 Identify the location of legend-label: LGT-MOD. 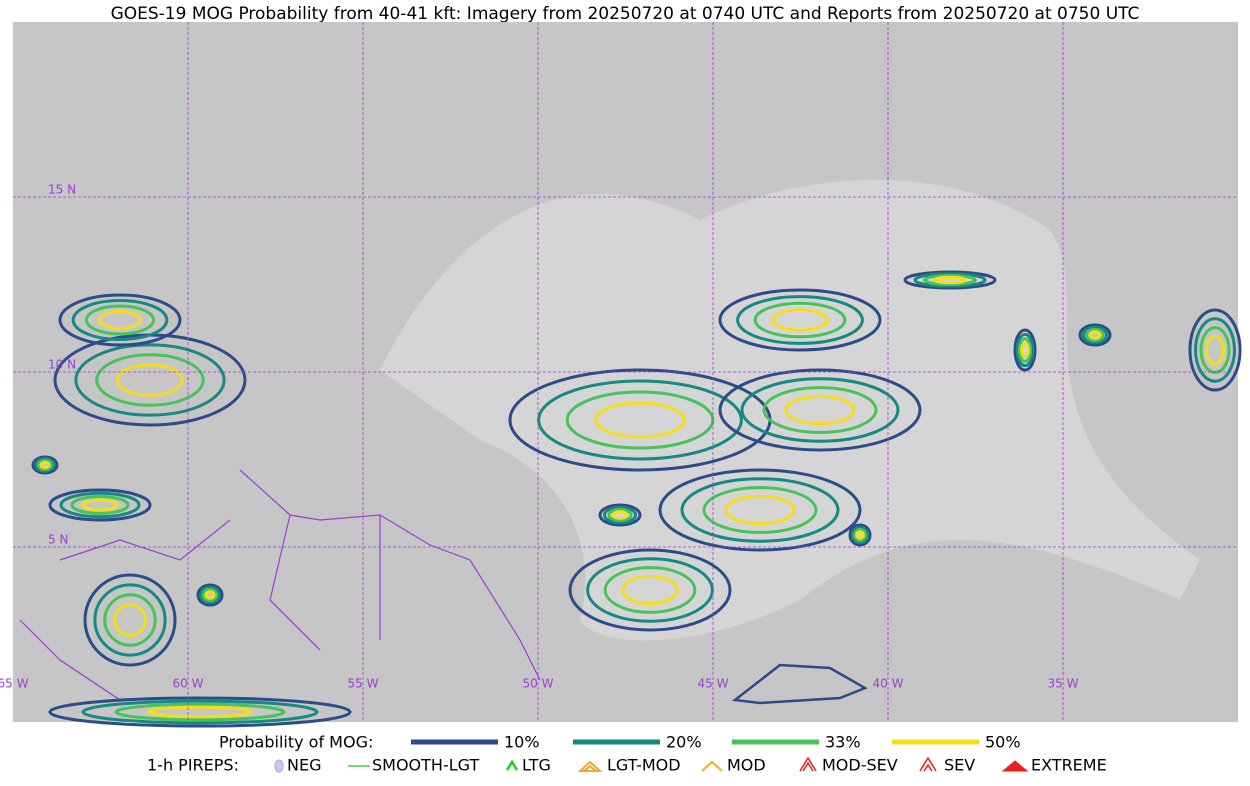
(644, 765).